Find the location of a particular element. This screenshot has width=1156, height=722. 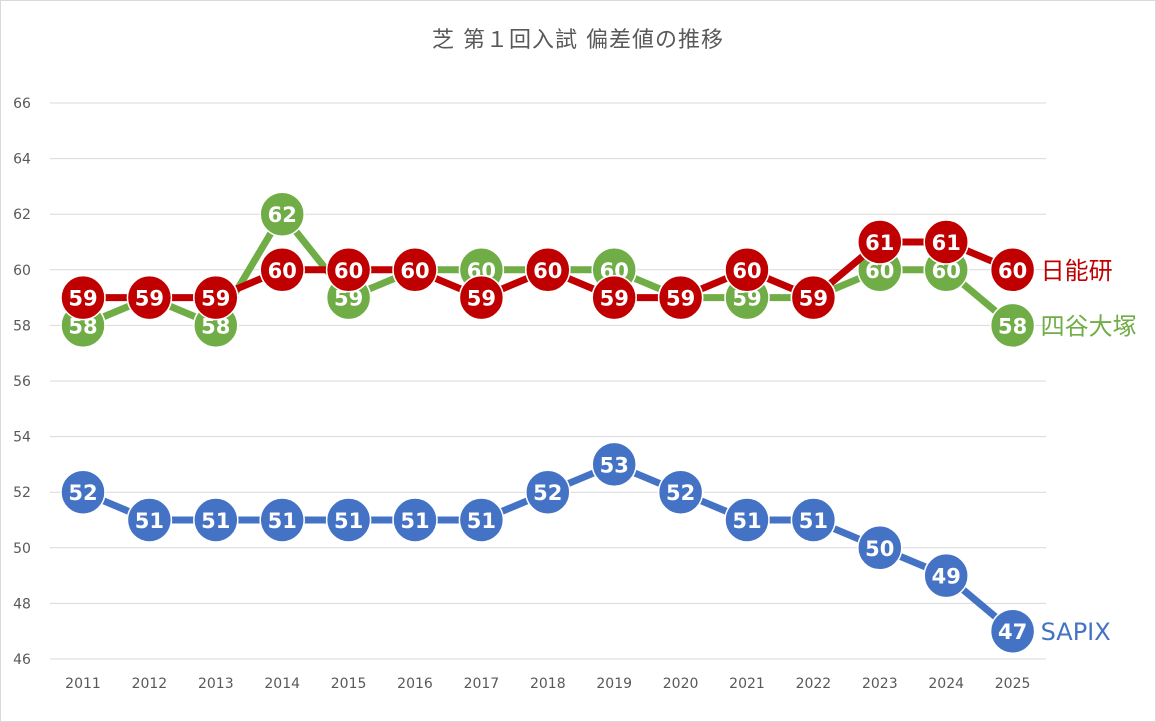

y-axis-ticks: 46 48 50 52 54 56 58 60 62 64 66 is located at coordinates (22, 382).